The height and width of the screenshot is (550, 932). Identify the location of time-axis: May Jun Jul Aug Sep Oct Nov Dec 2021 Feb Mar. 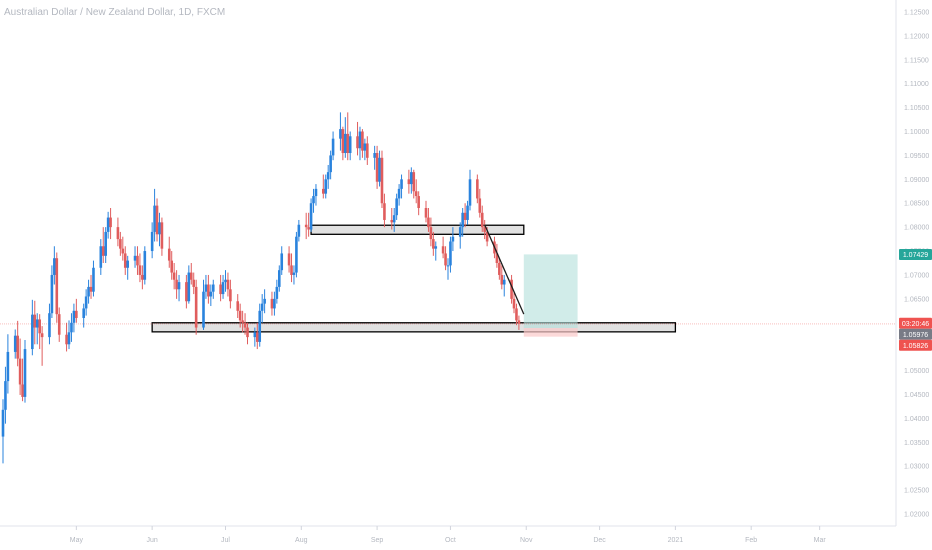
(448, 535).